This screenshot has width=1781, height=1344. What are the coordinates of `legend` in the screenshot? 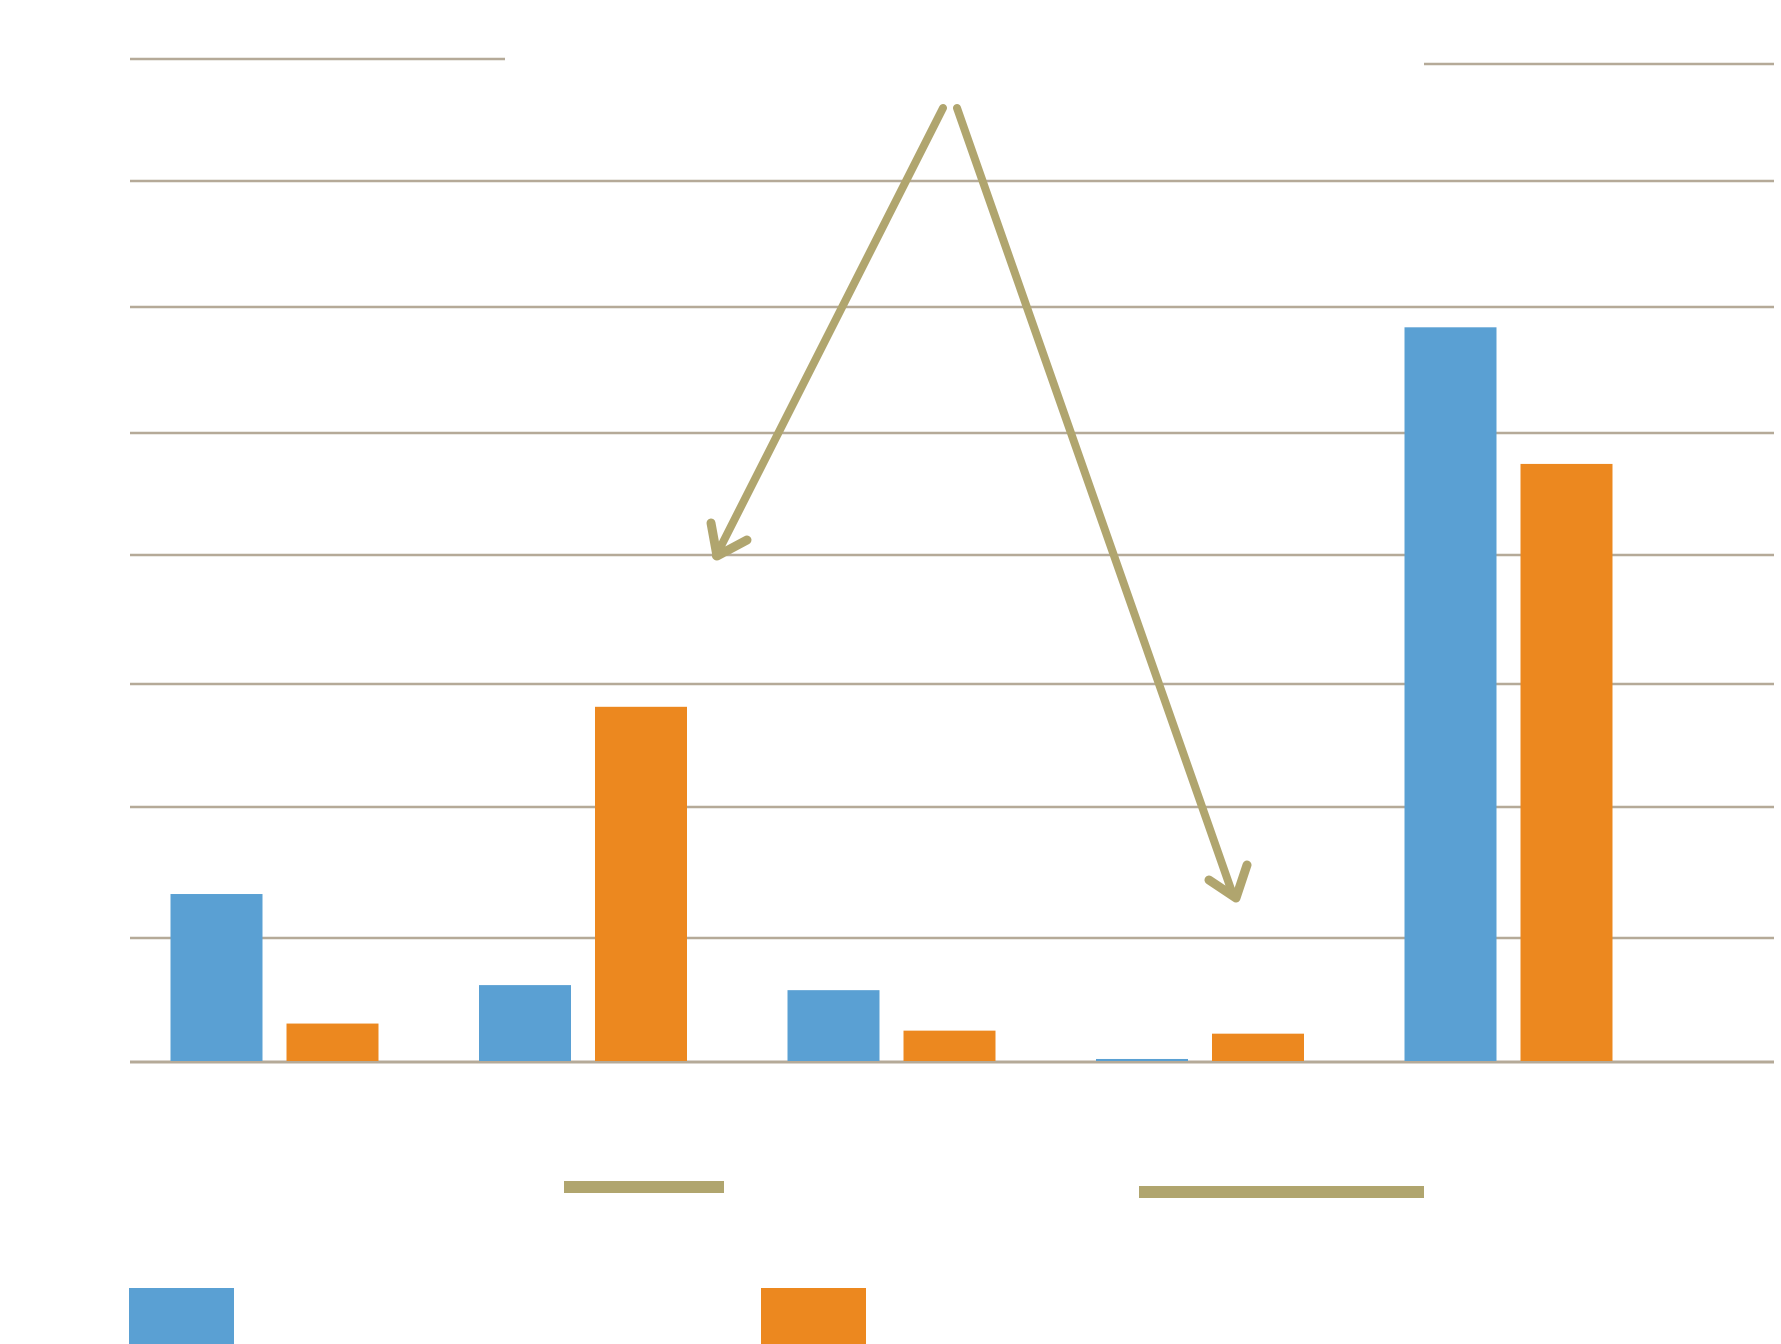 It's located at (497, 1316).